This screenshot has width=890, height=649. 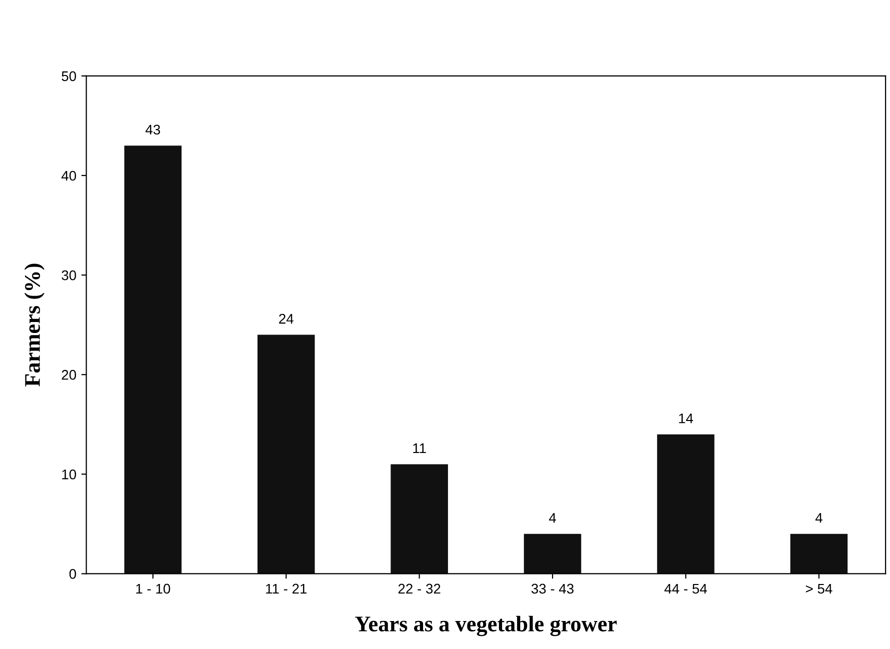 I want to click on y-tick-label: 10, so click(x=69, y=474).